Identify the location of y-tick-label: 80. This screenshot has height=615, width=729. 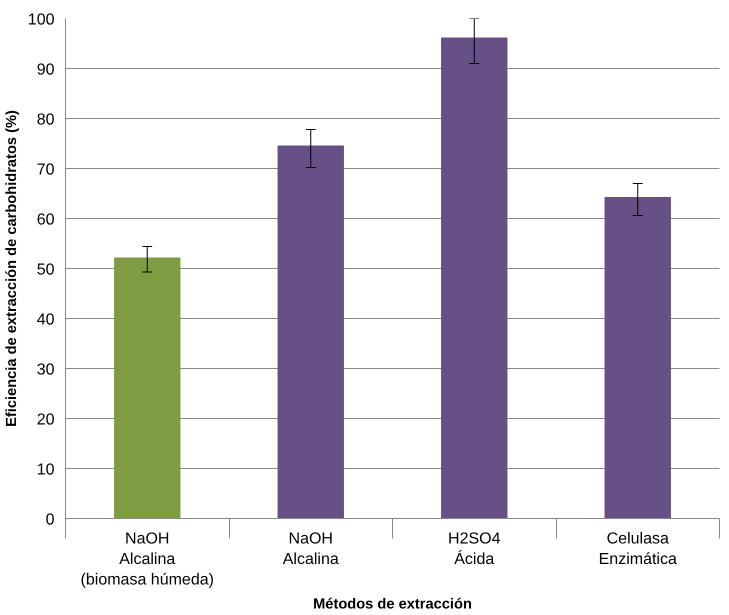
(45, 120).